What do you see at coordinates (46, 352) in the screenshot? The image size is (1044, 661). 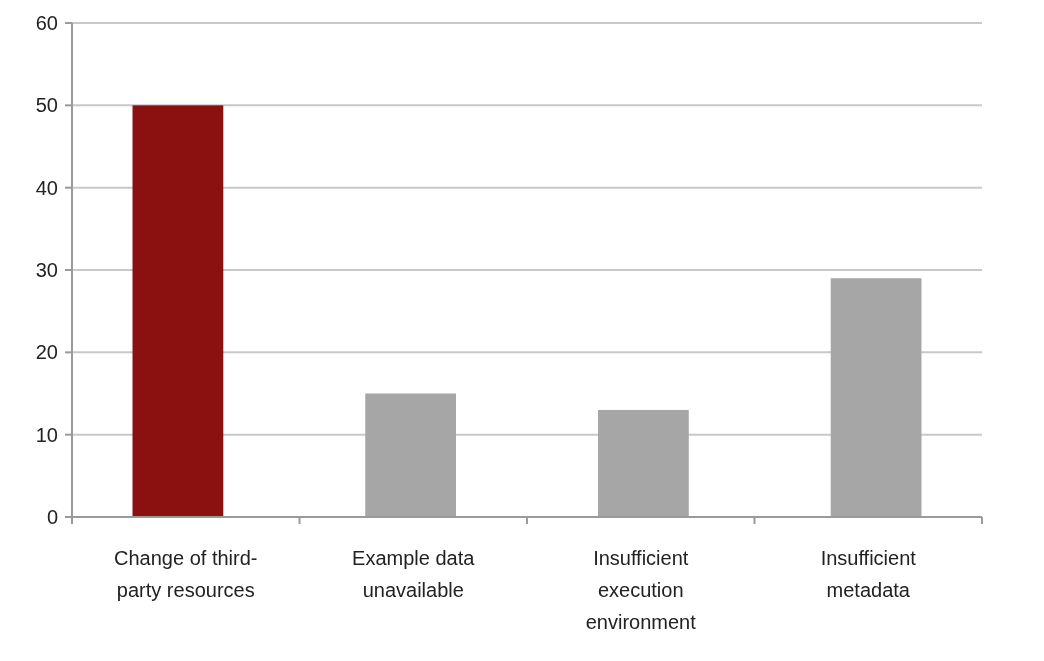 I see `y-tick-label: 20` at bounding box center [46, 352].